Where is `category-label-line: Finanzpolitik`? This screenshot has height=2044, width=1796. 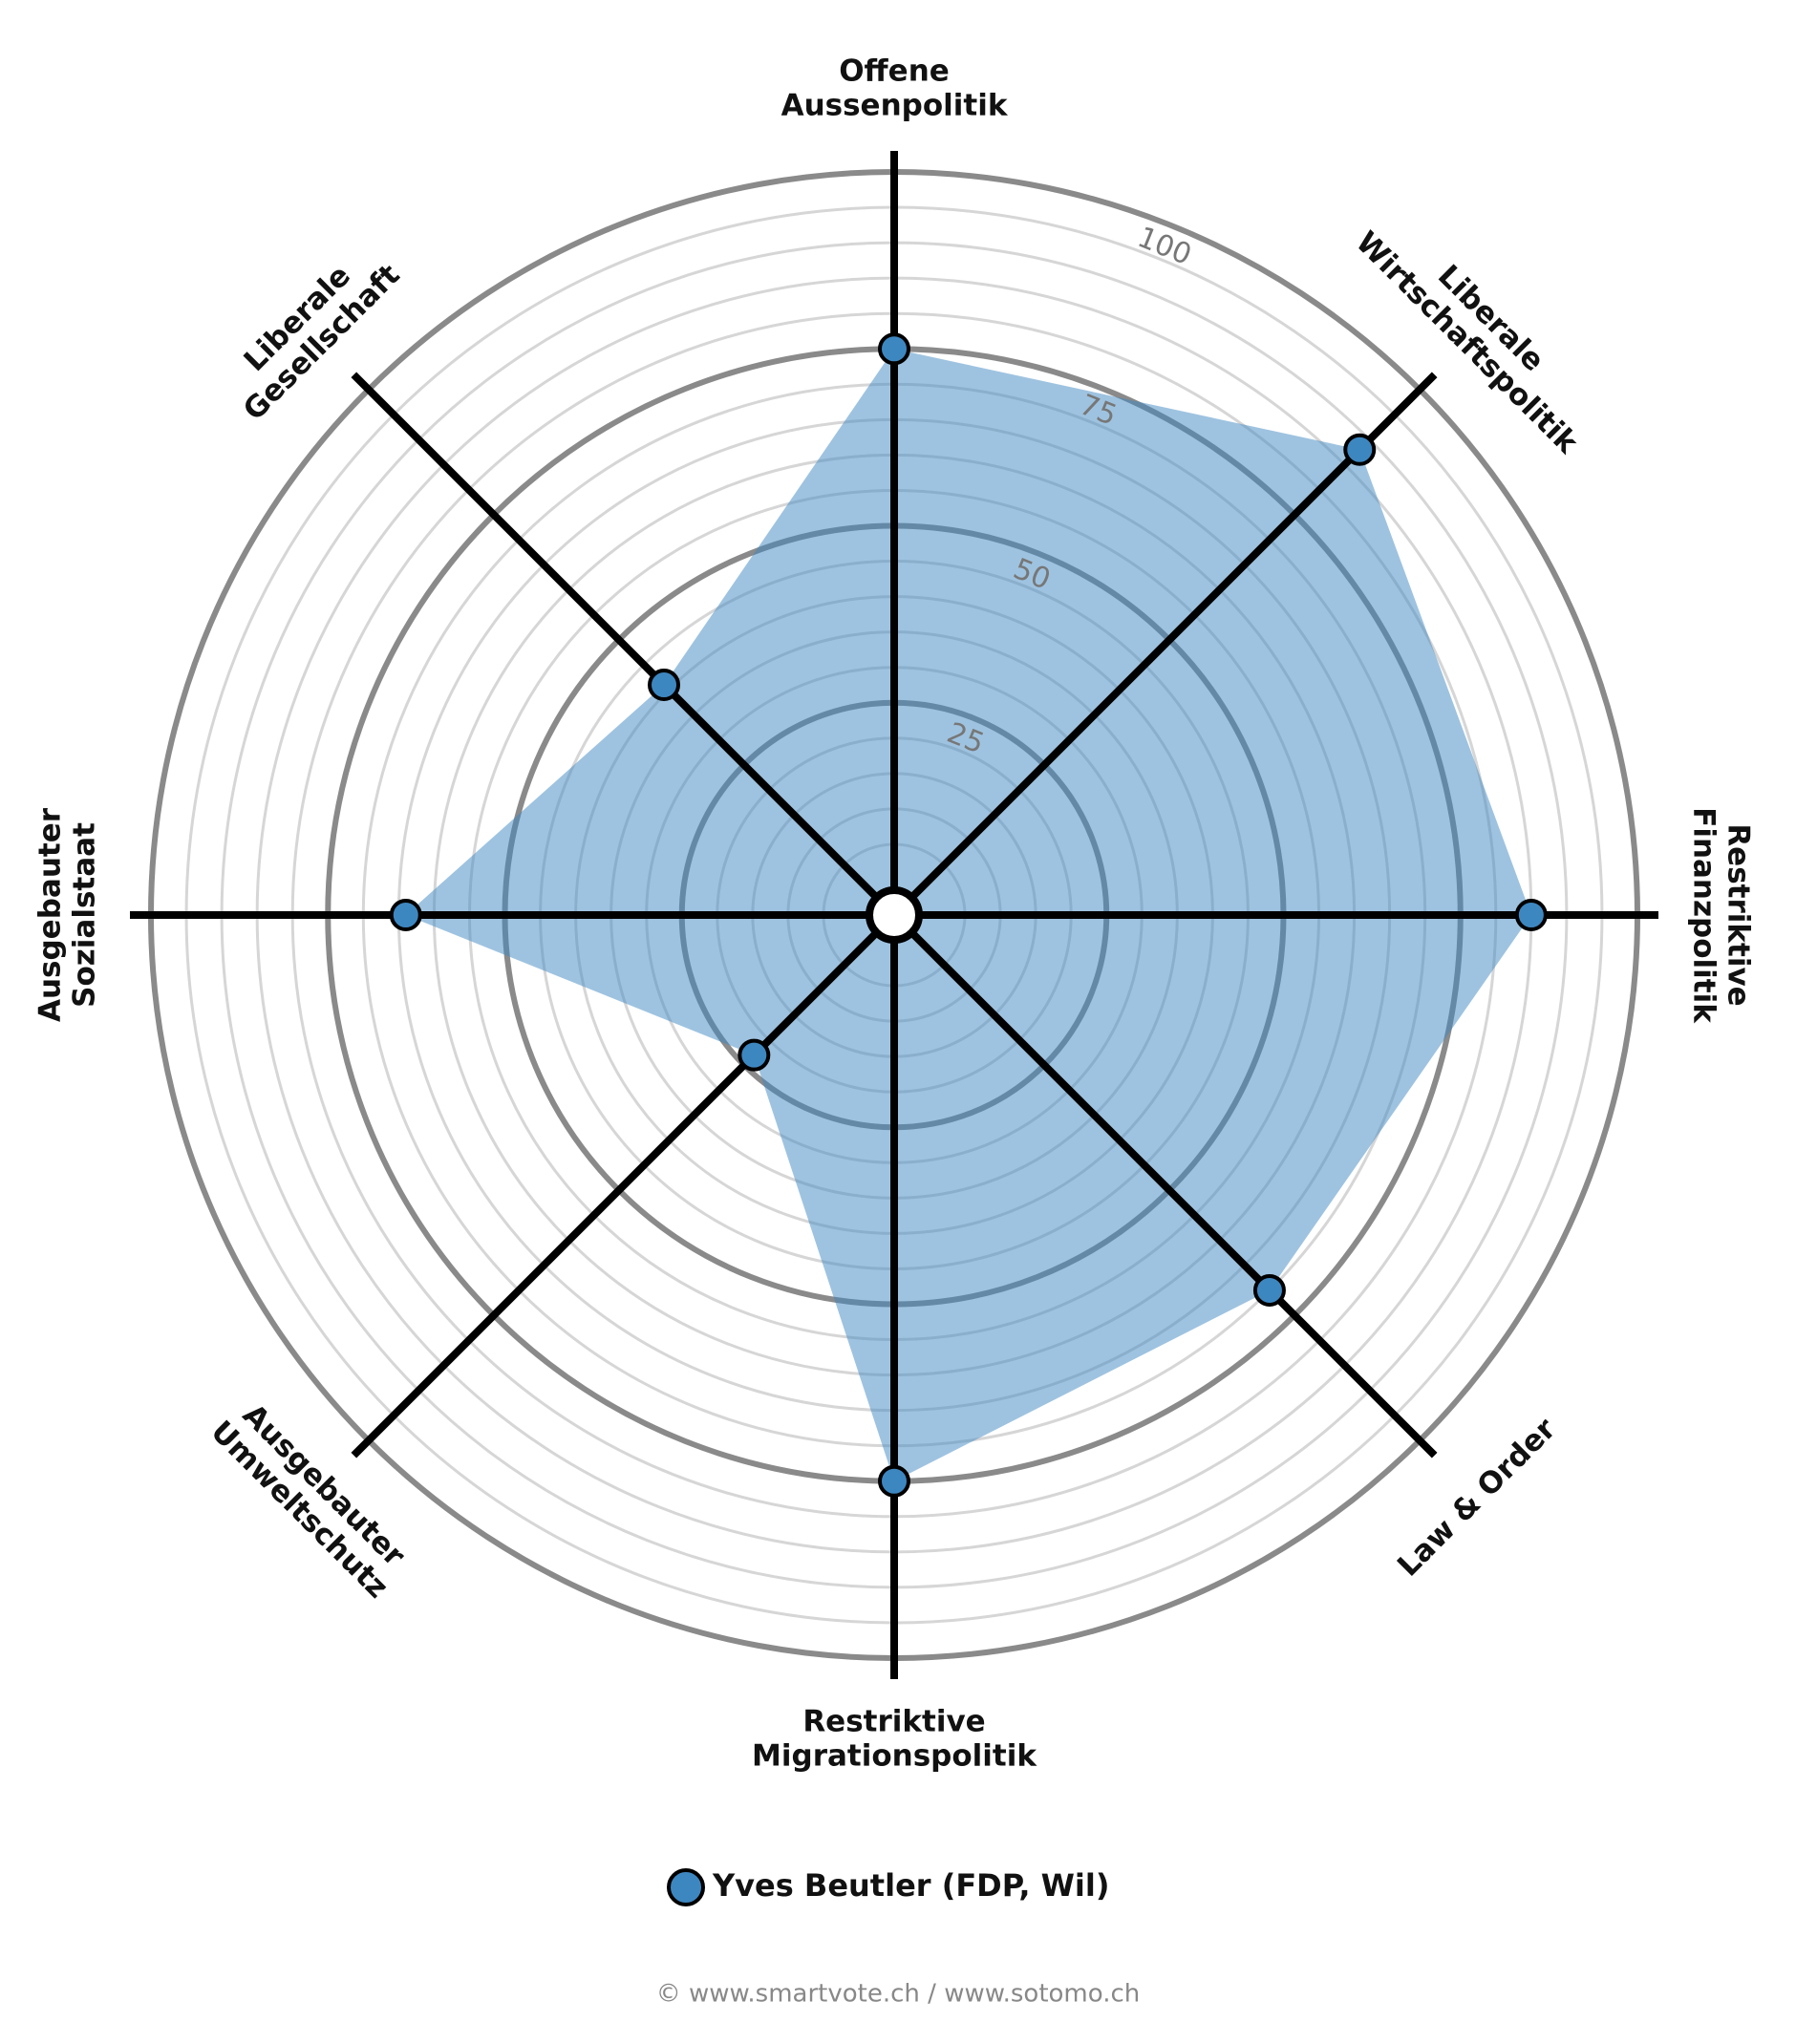 category-label-line: Finanzpolitik is located at coordinates (1704, 915).